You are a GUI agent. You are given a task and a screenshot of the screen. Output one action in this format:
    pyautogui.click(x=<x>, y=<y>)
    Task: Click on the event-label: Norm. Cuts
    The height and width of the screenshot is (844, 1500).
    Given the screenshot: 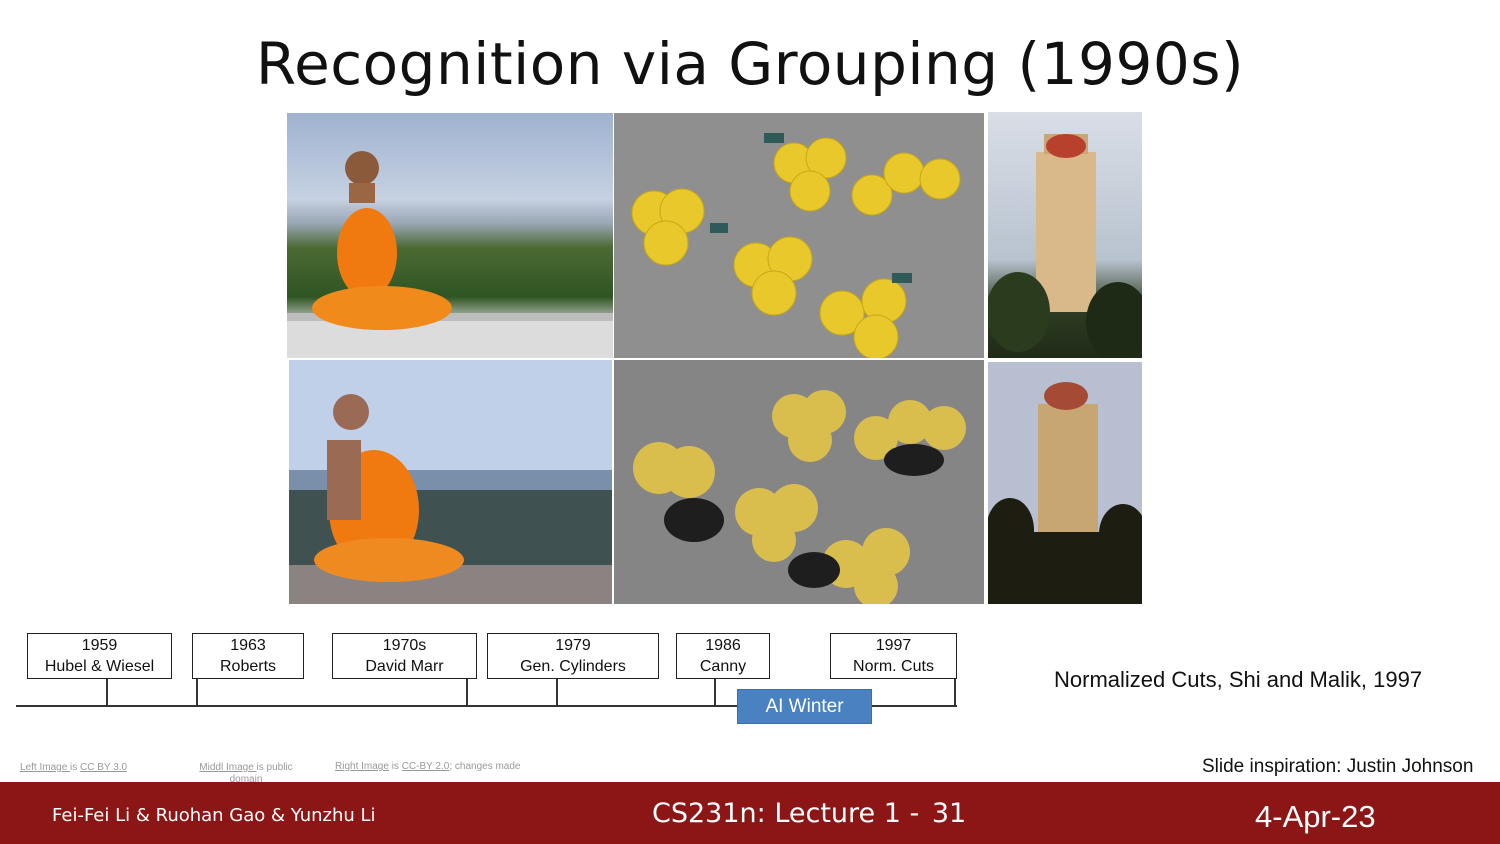 What is the action you would take?
    pyautogui.click(x=893, y=666)
    